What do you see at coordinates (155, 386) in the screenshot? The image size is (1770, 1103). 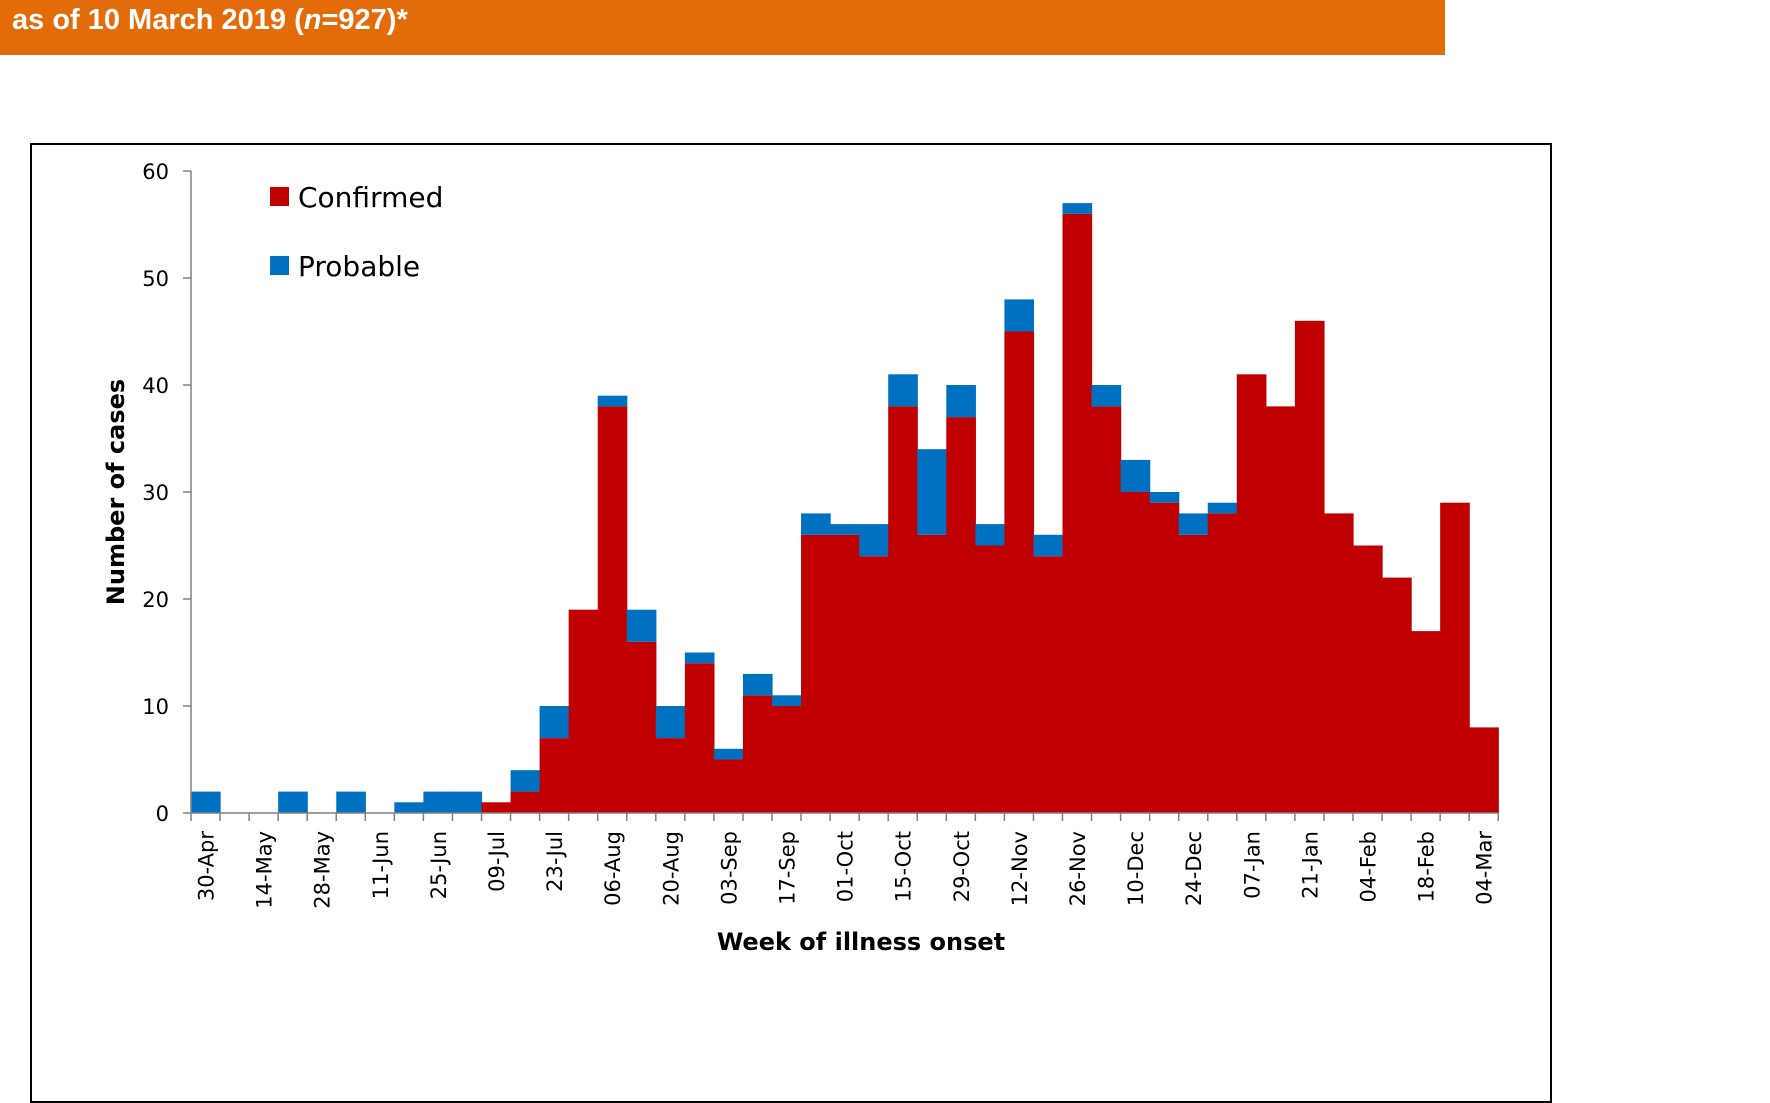 I see `y-tick-label-40: 40` at bounding box center [155, 386].